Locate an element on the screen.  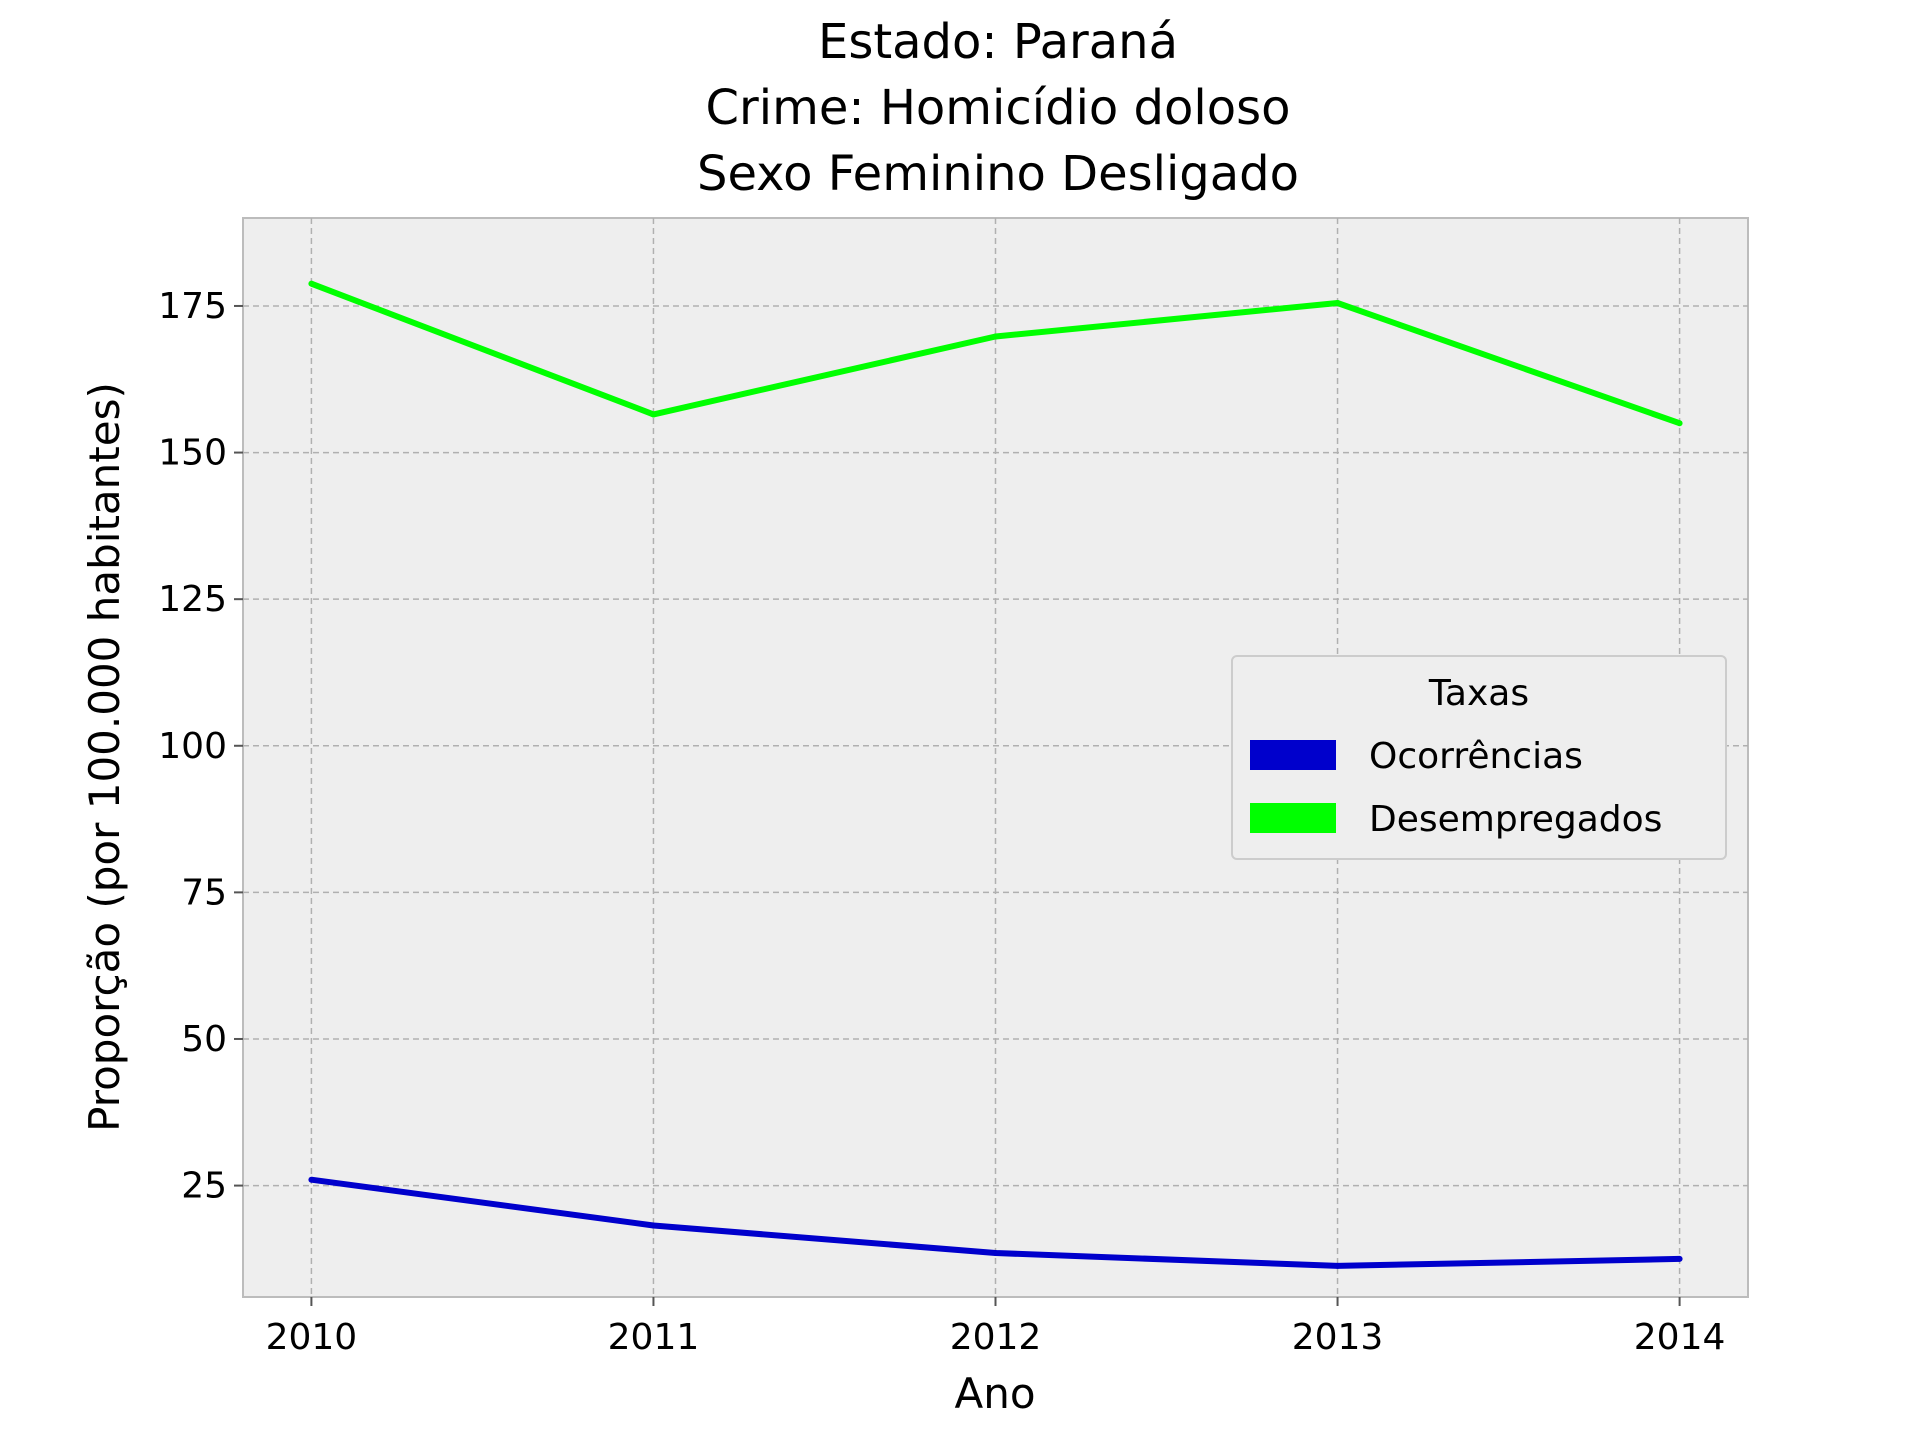
y-tick-label: 100 is located at coordinates (192, 746).